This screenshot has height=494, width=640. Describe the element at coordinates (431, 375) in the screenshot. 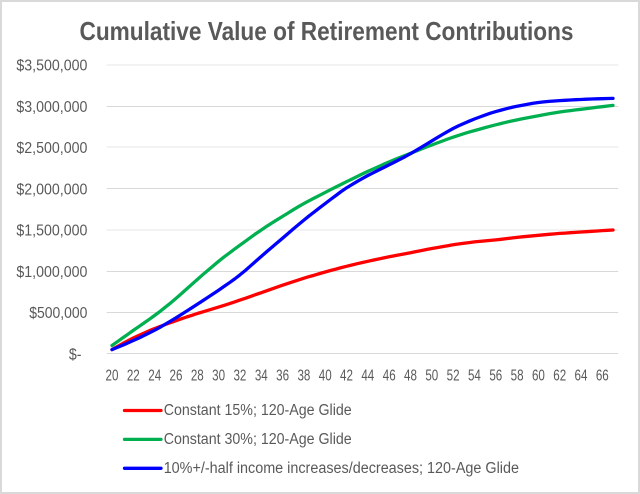

I see `svg-text: 50` at that location.